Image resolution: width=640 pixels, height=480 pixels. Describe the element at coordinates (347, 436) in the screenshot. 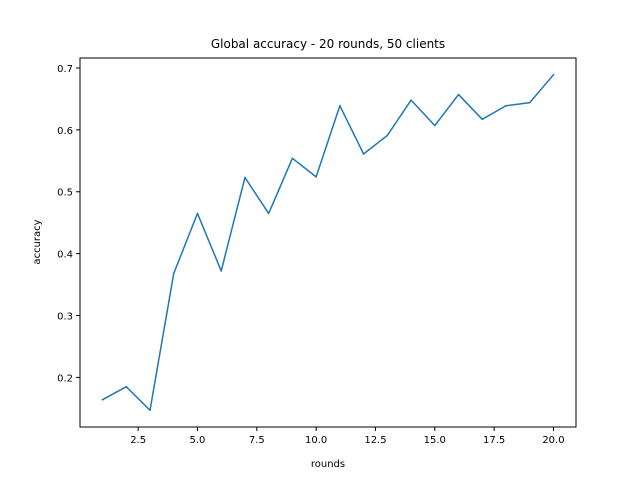

I see `x-axis: 2.5 5.0 7.5 10.0 12.5 15.0 17.5 20.0` at that location.